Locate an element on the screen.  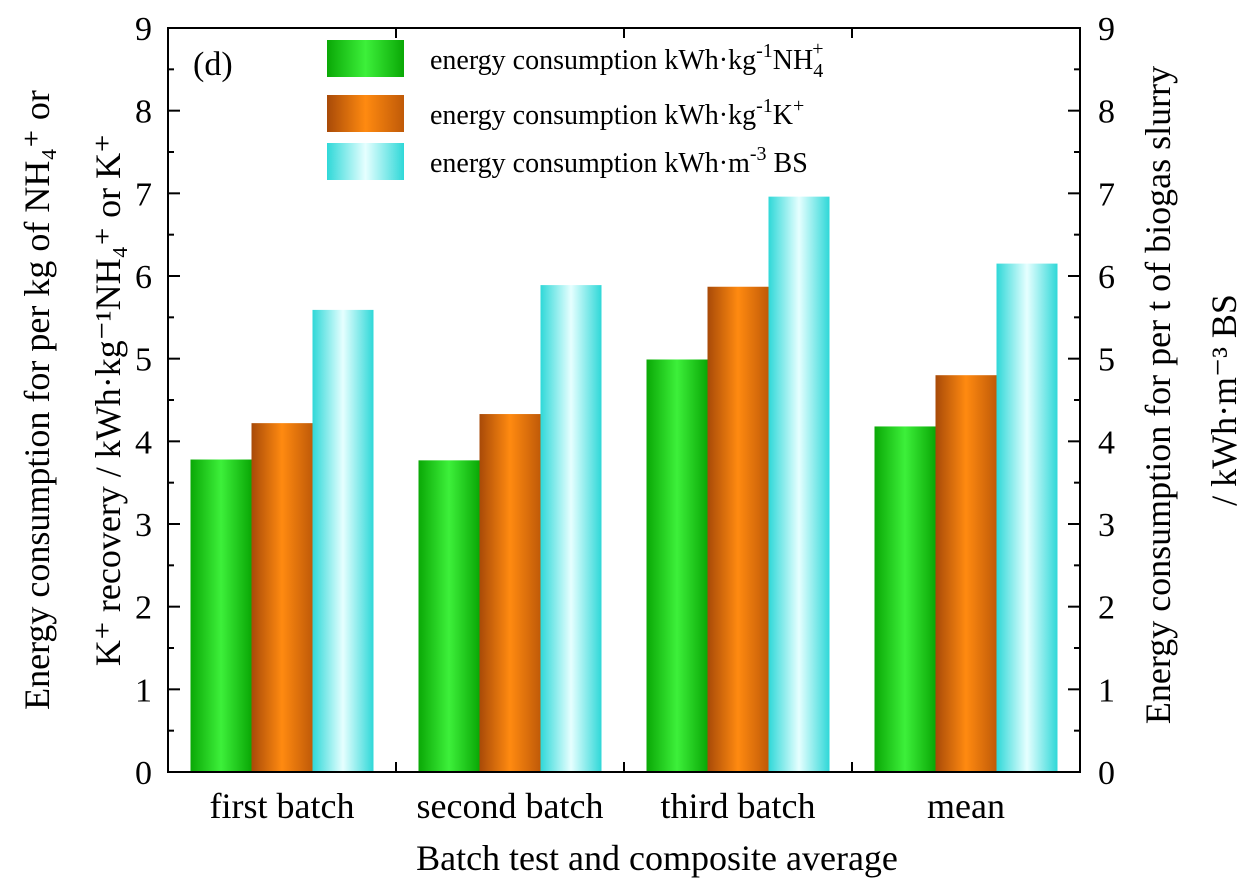
y-right-tick-label: 3 is located at coordinates (1106, 525).